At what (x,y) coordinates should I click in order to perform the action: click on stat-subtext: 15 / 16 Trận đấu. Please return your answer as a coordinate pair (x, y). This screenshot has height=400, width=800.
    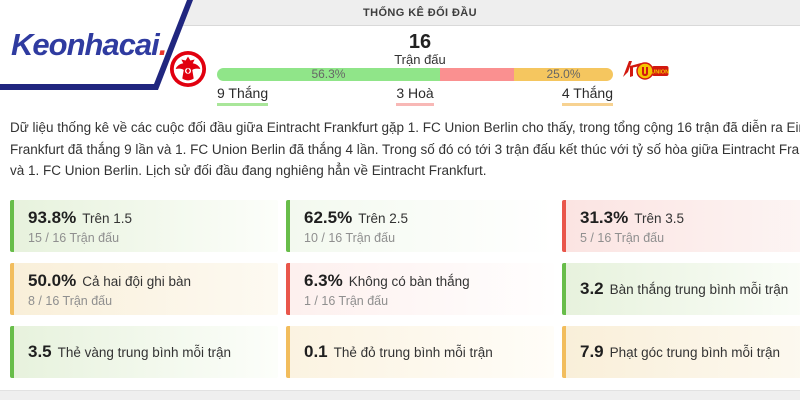
    Looking at the image, I should click on (74, 237).